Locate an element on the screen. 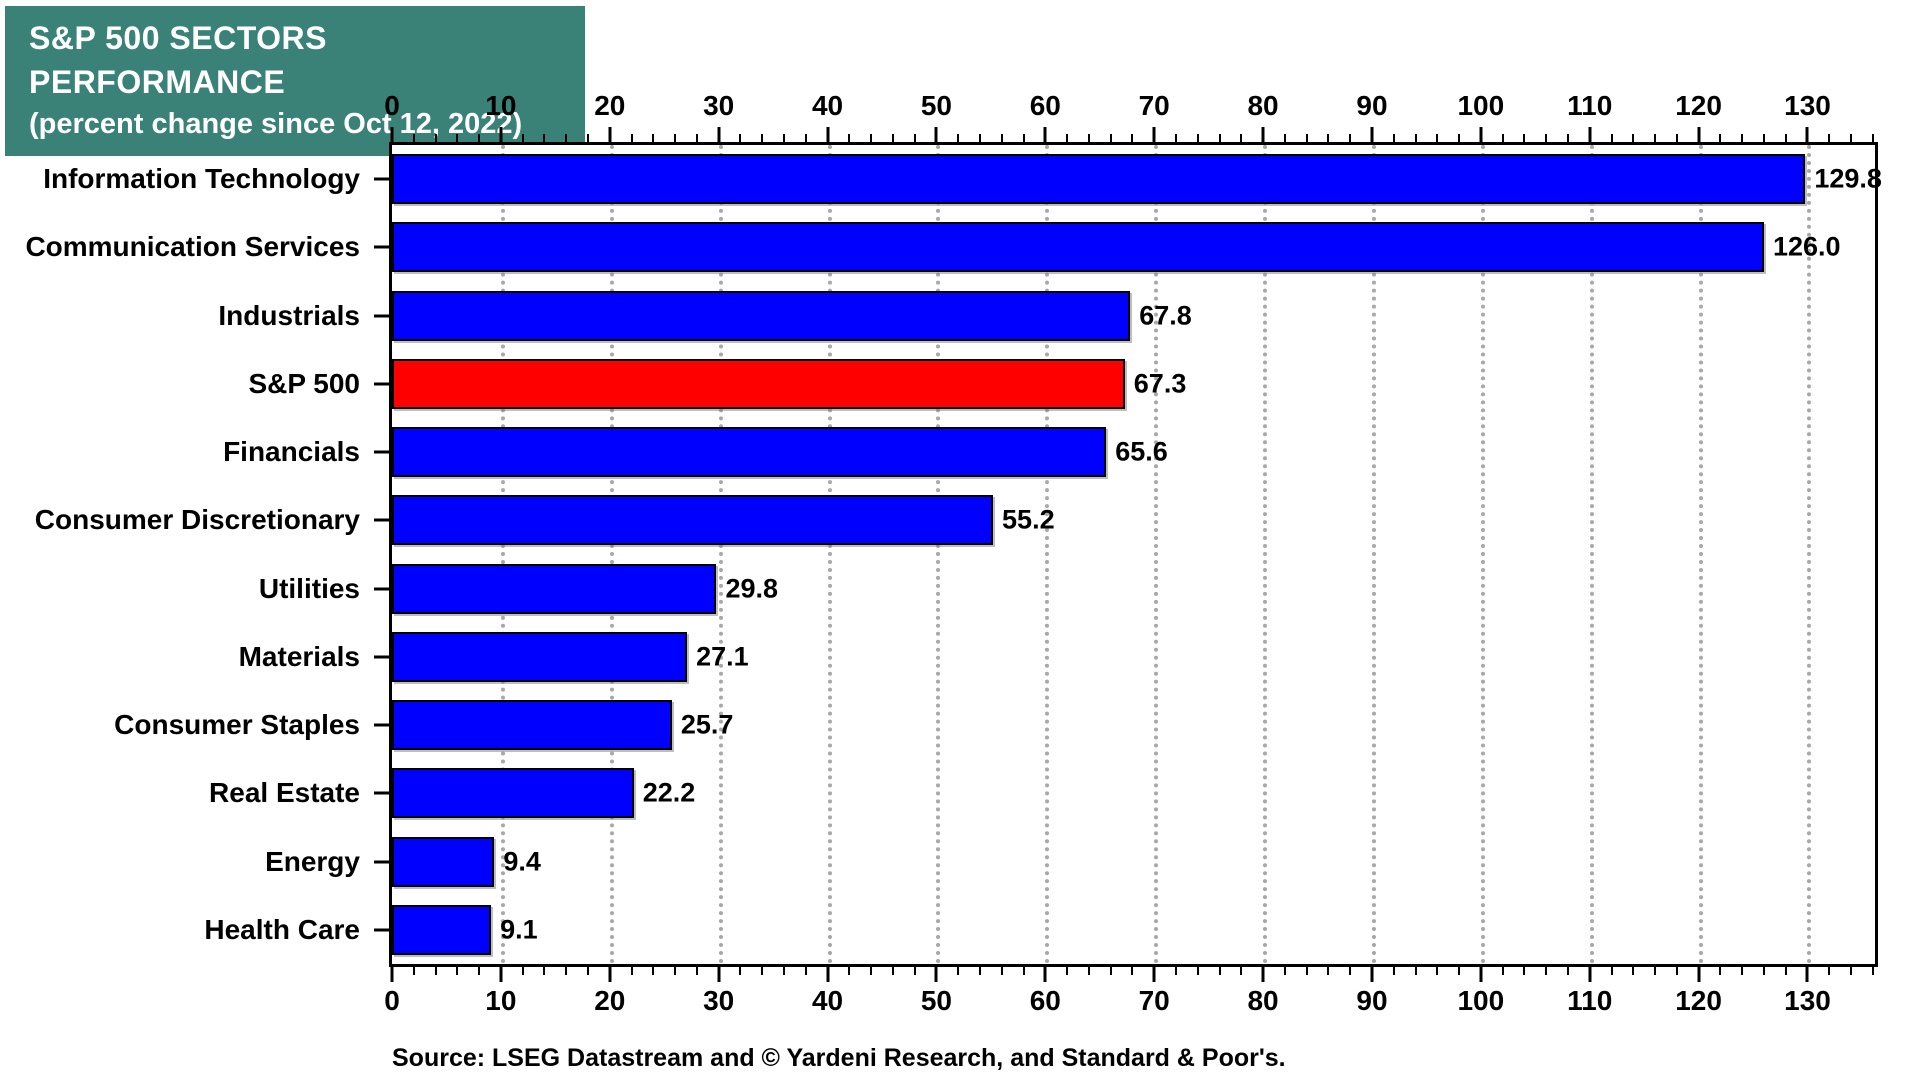 The width and height of the screenshot is (1920, 1080). bar-information-technology is located at coordinates (1099, 179).